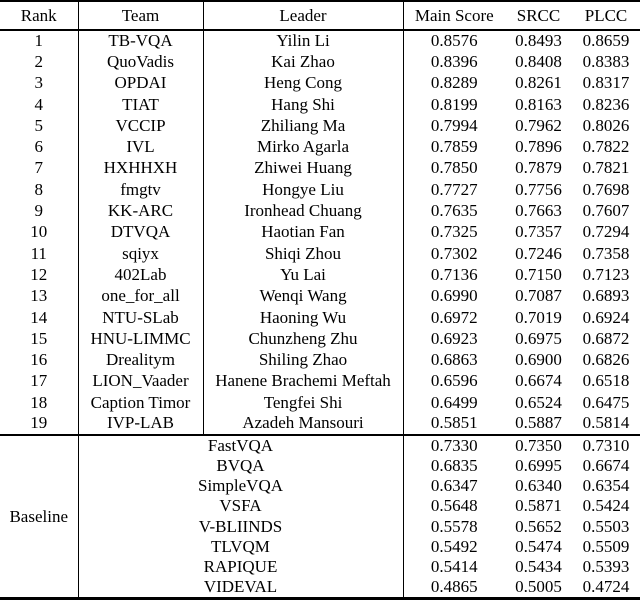  What do you see at coordinates (303, 381) in the screenshot?
I see `leader-cell: Hanene Brachemi Meftah` at bounding box center [303, 381].